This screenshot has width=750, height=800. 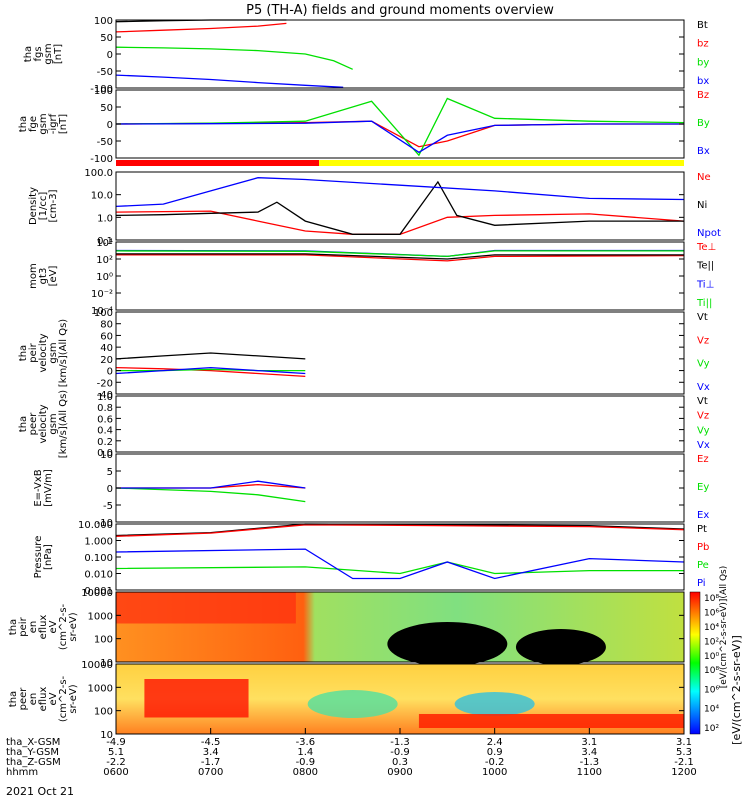 I want to click on ylabel-peir_velocity: peir, so click(x=33, y=352).